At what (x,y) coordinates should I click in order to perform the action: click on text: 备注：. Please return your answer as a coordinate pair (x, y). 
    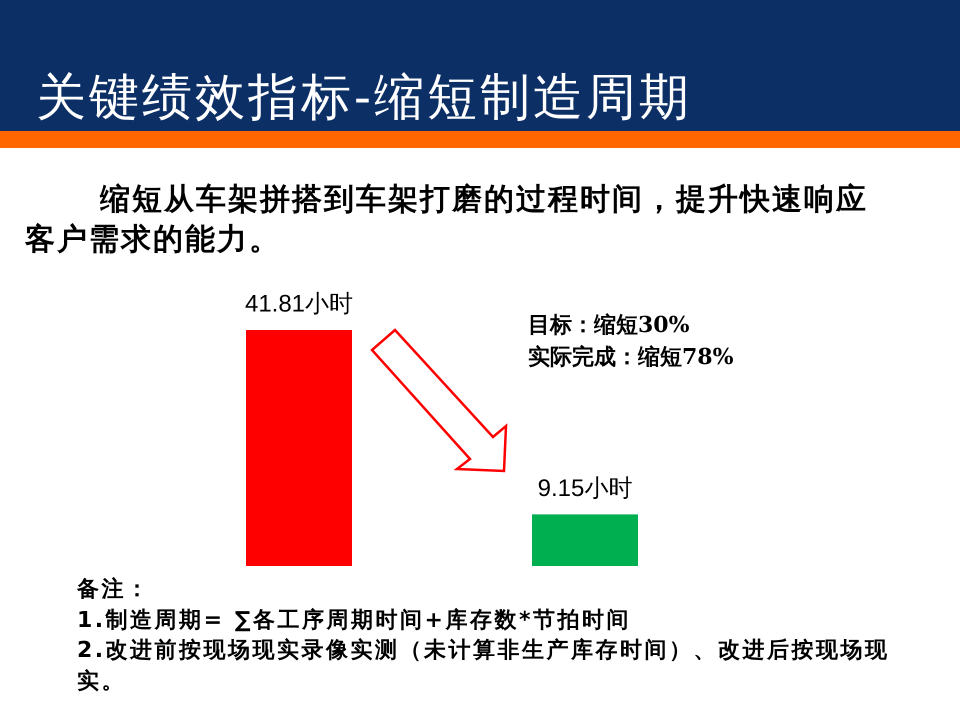
    Looking at the image, I should click on (114, 590).